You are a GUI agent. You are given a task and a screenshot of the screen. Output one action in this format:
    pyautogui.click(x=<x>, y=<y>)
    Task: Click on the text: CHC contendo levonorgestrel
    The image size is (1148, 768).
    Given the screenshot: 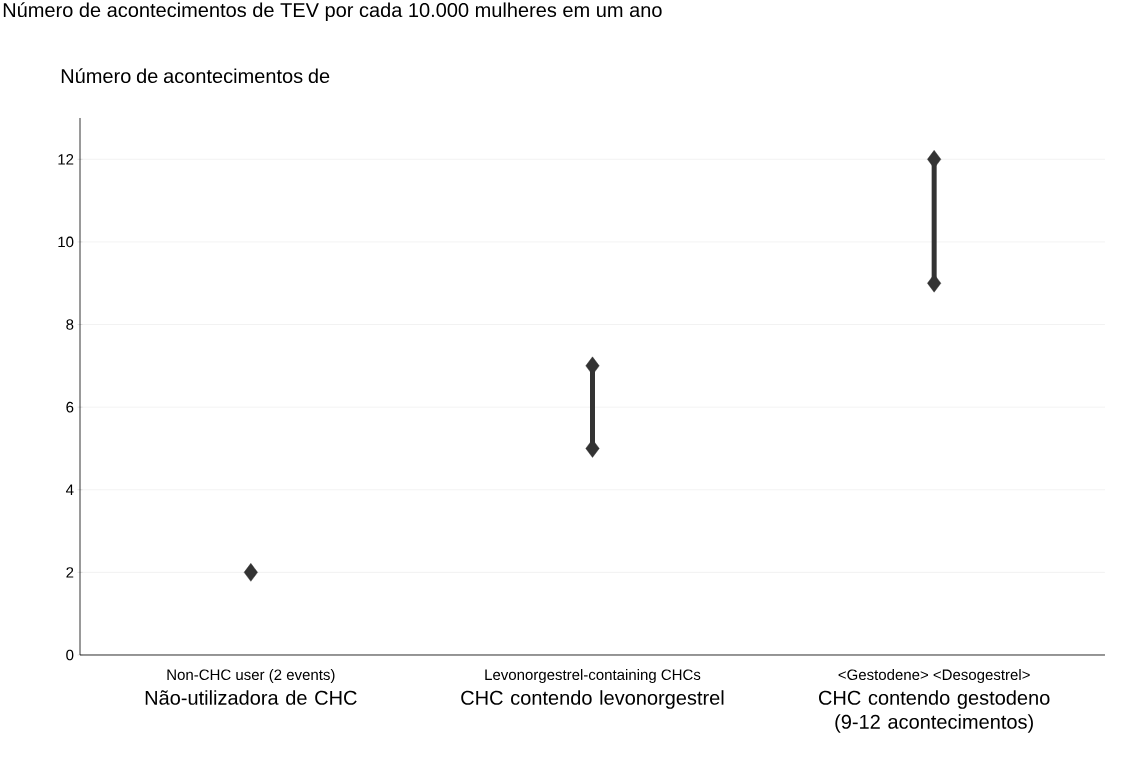 What is the action you would take?
    pyautogui.click(x=592, y=699)
    